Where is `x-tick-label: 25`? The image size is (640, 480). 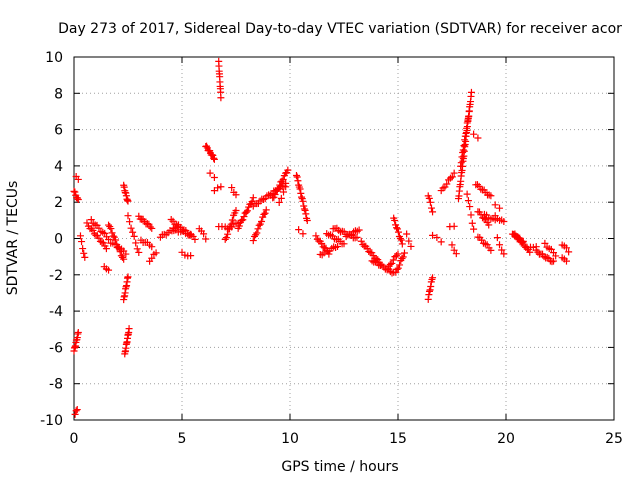
x-tick-label: 25 is located at coordinates (614, 439).